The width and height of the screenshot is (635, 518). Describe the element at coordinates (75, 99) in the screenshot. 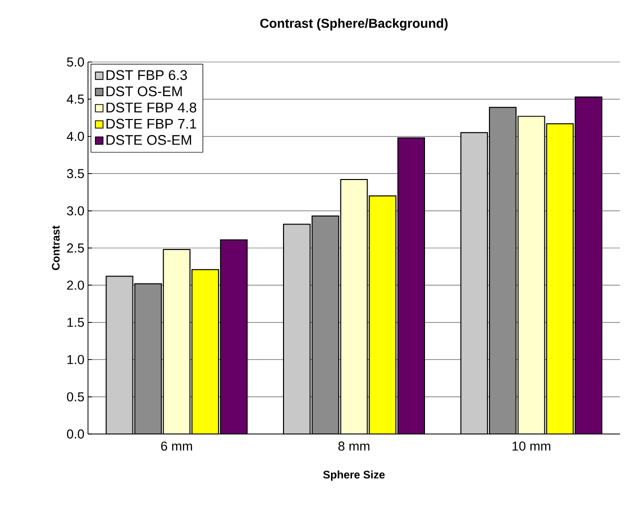

I see `y-tick-label: 4.5` at that location.